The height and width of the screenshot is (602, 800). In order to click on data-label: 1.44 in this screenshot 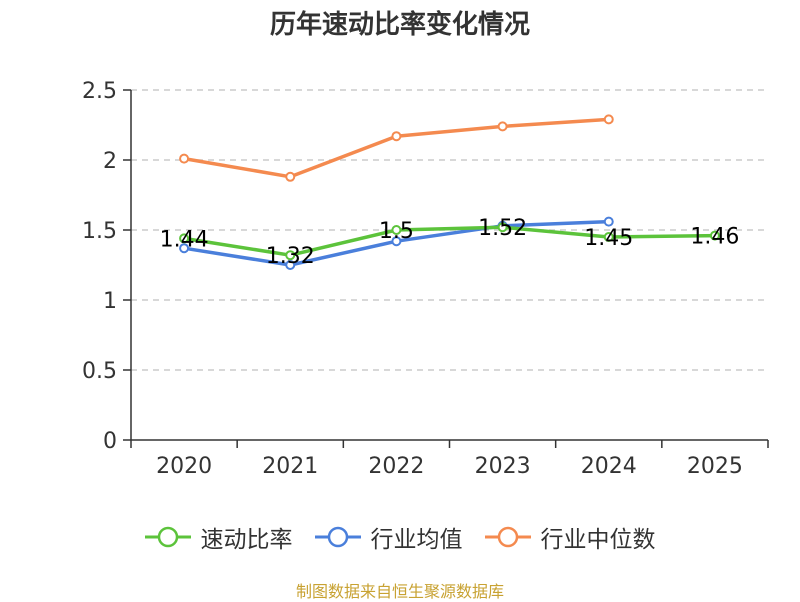, I will do `click(184, 239)`.